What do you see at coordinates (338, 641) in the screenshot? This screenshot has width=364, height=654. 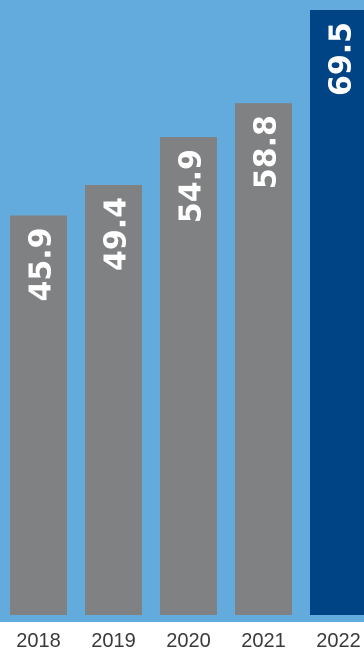 I see `tick-label-2022: 2022` at bounding box center [338, 641].